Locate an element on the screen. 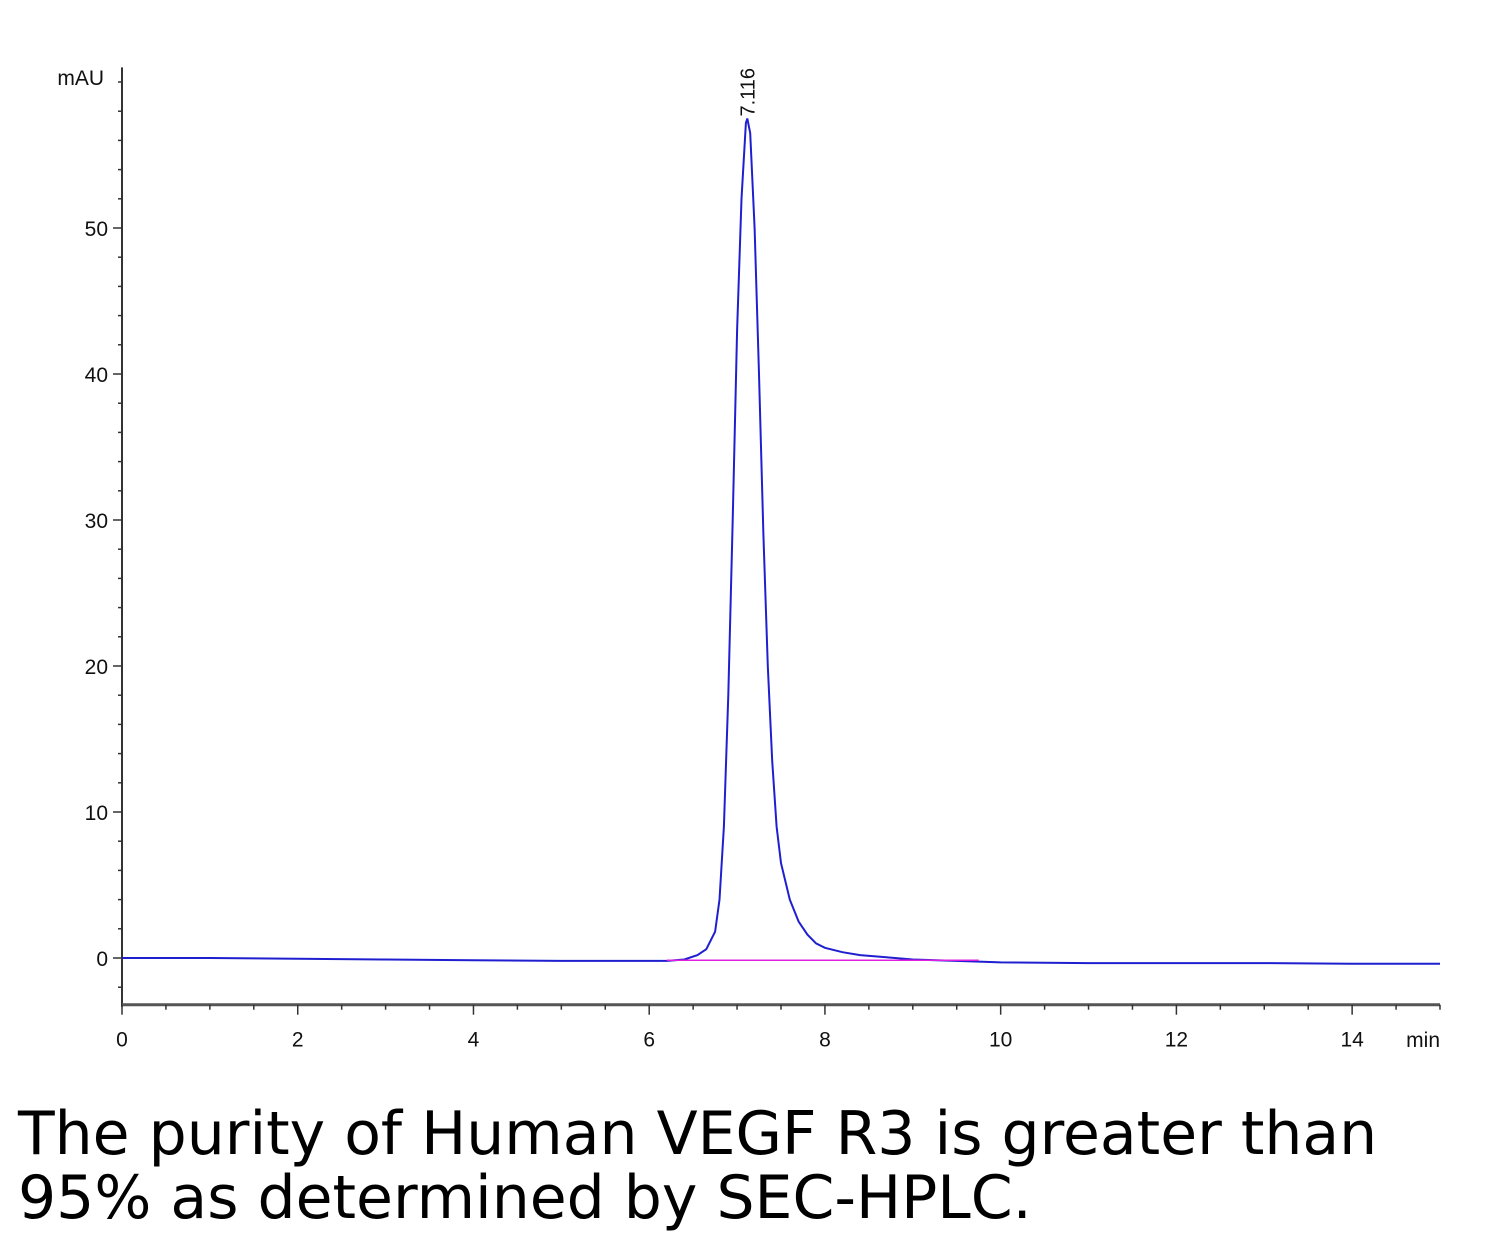 The image size is (1500, 1252). x-tick-label: 12 is located at coordinates (1176, 1040).